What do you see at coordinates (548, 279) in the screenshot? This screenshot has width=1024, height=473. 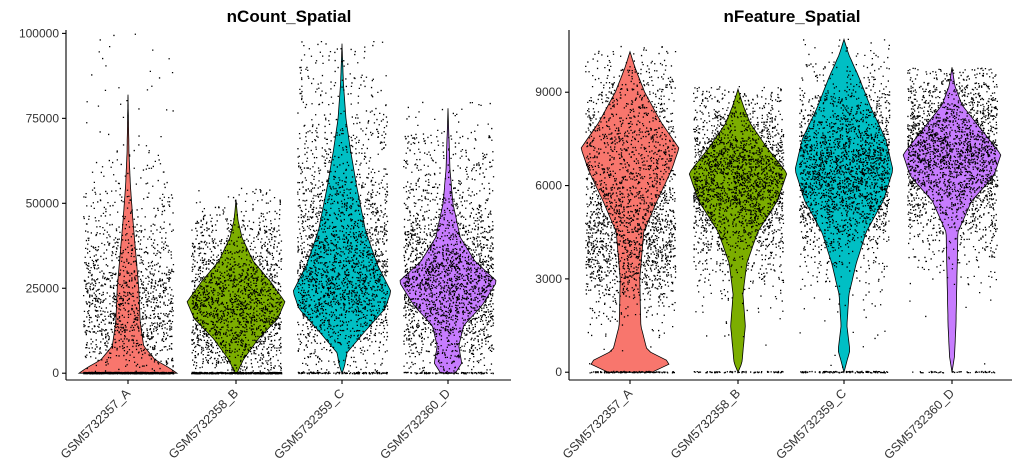 I see `y-tick-label: 3000` at bounding box center [548, 279].